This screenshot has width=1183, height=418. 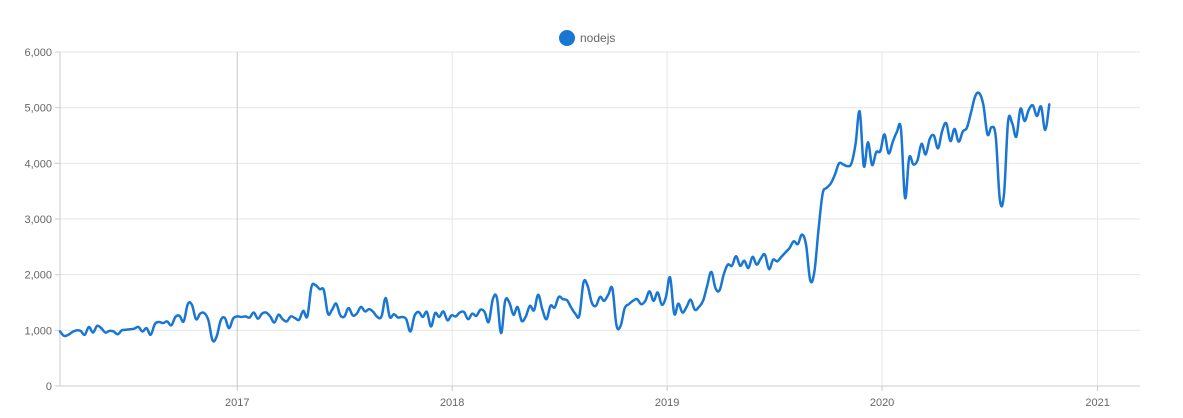 I want to click on legend-marker-nodejs, so click(x=567, y=38).